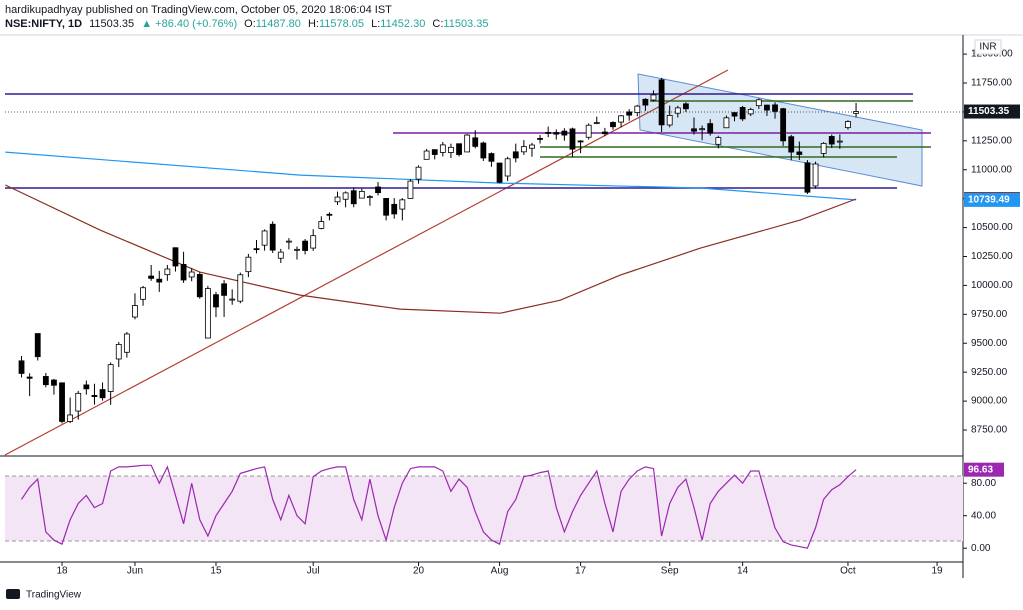  Describe the element at coordinates (992, 285) in the screenshot. I see `y-tick-label: 10000.00` at that location.